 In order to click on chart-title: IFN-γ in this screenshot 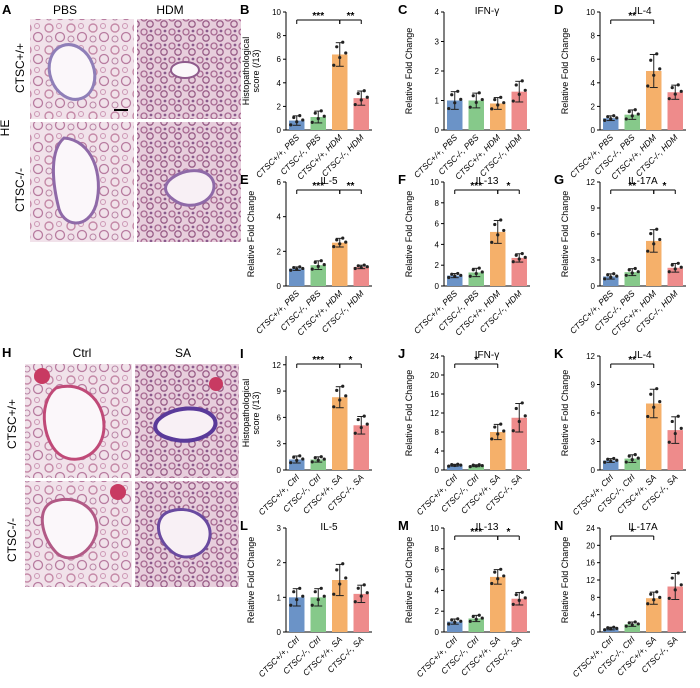, I will do `click(487, 11)`.